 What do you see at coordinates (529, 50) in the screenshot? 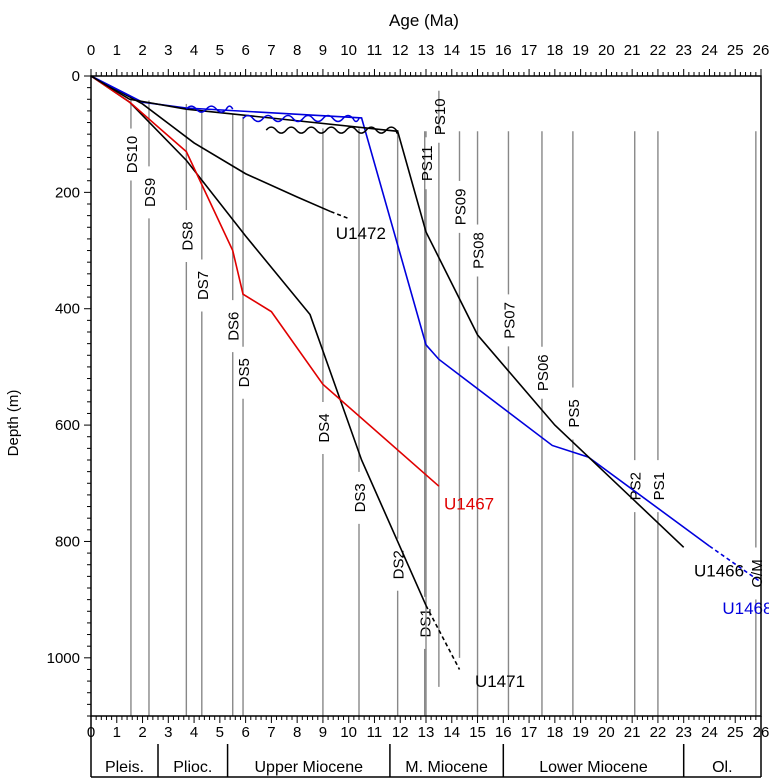
I see `x-tick-label-top: 17` at bounding box center [529, 50].